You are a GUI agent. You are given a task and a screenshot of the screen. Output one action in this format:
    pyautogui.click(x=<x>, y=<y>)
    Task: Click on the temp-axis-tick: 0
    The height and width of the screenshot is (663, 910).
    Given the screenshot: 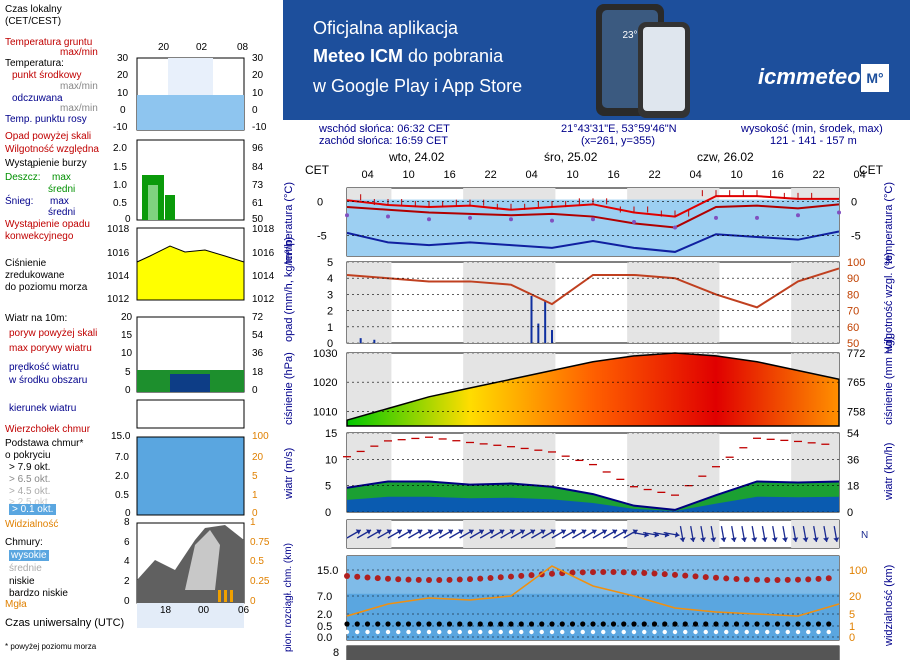 What is the action you would take?
    pyautogui.click(x=320, y=203)
    